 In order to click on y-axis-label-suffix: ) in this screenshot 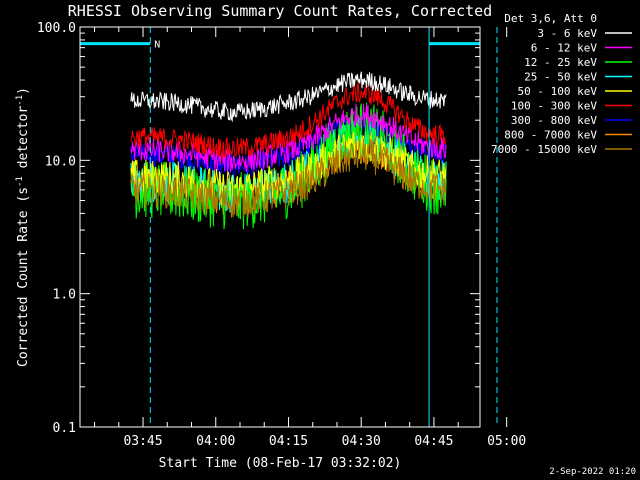, I will do `click(23, 91)`.